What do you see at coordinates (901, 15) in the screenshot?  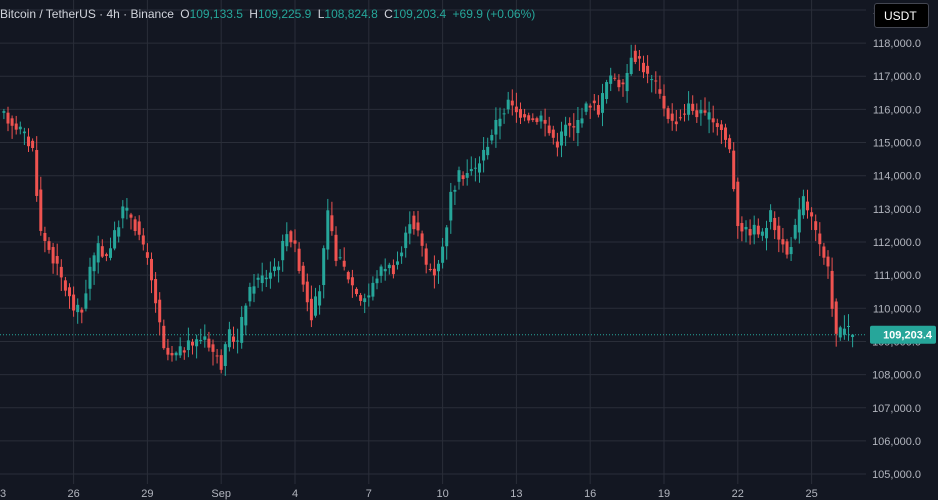 I see `currency-button: USDT` at bounding box center [901, 15].